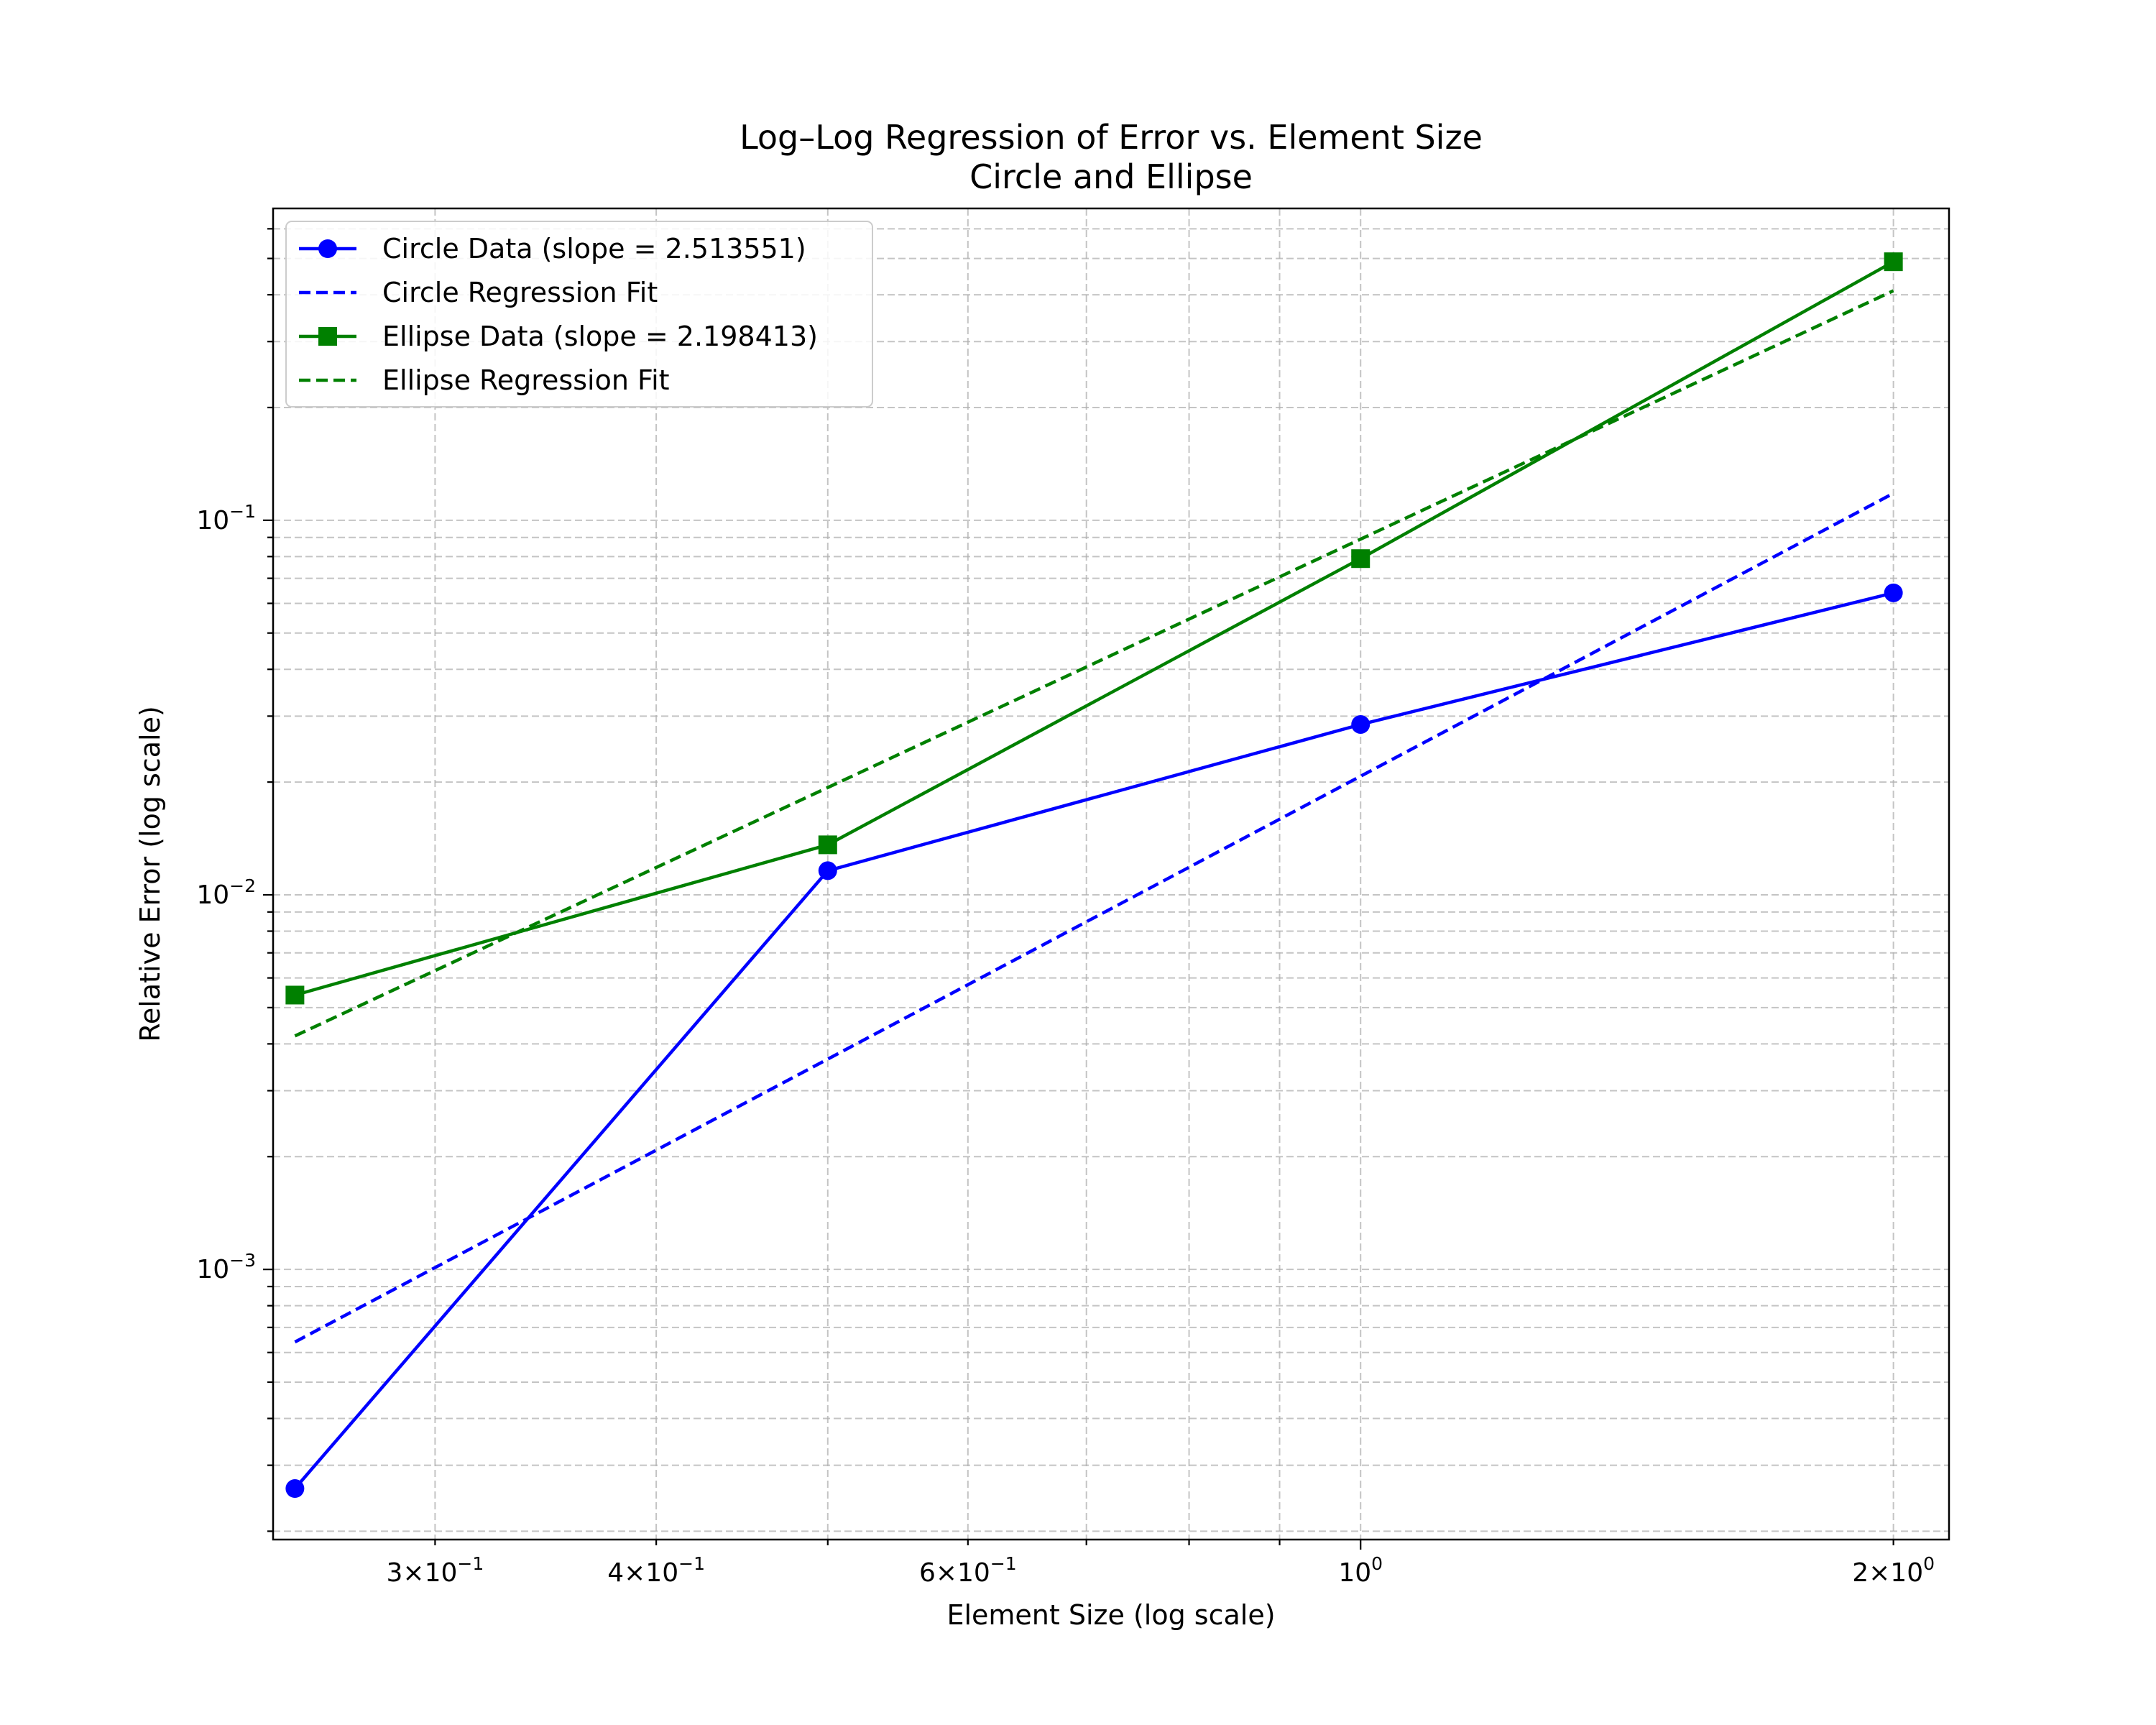 Image resolution: width=2156 pixels, height=1725 pixels. Describe the element at coordinates (600, 336) in the screenshot. I see `legend-label-2: Ellipse Data (slope = 2.198413)` at that location.